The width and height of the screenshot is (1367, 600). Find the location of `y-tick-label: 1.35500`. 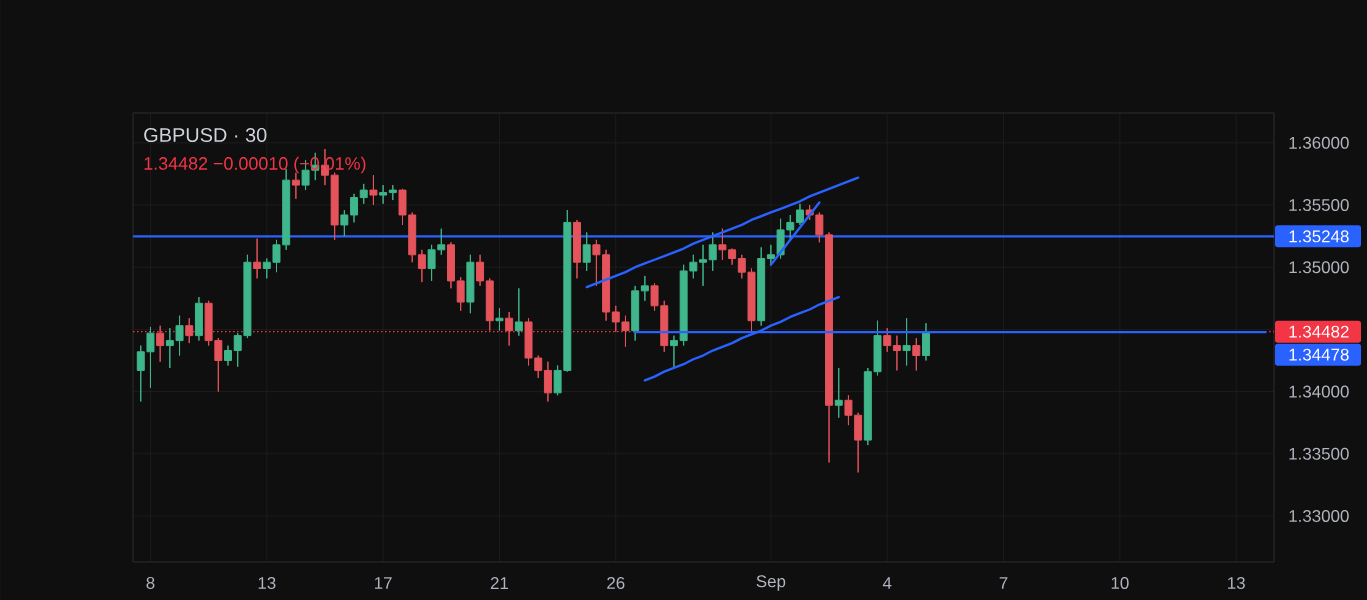

y-tick-label: 1.35500 is located at coordinates (1319, 205).